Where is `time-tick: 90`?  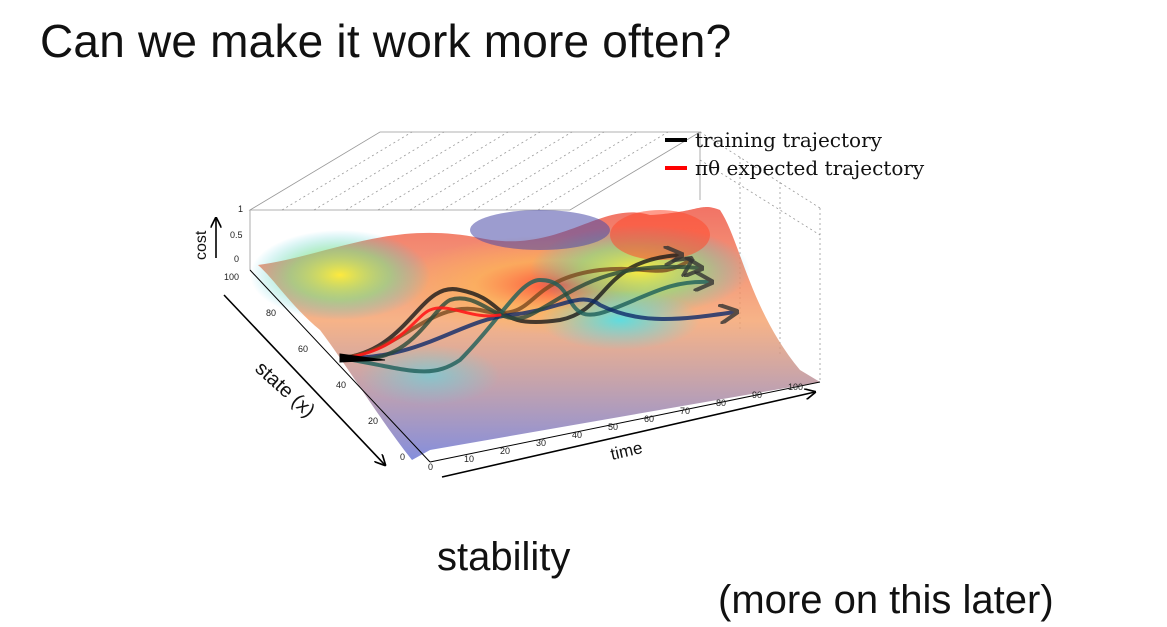
time-tick: 90 is located at coordinates (757, 395).